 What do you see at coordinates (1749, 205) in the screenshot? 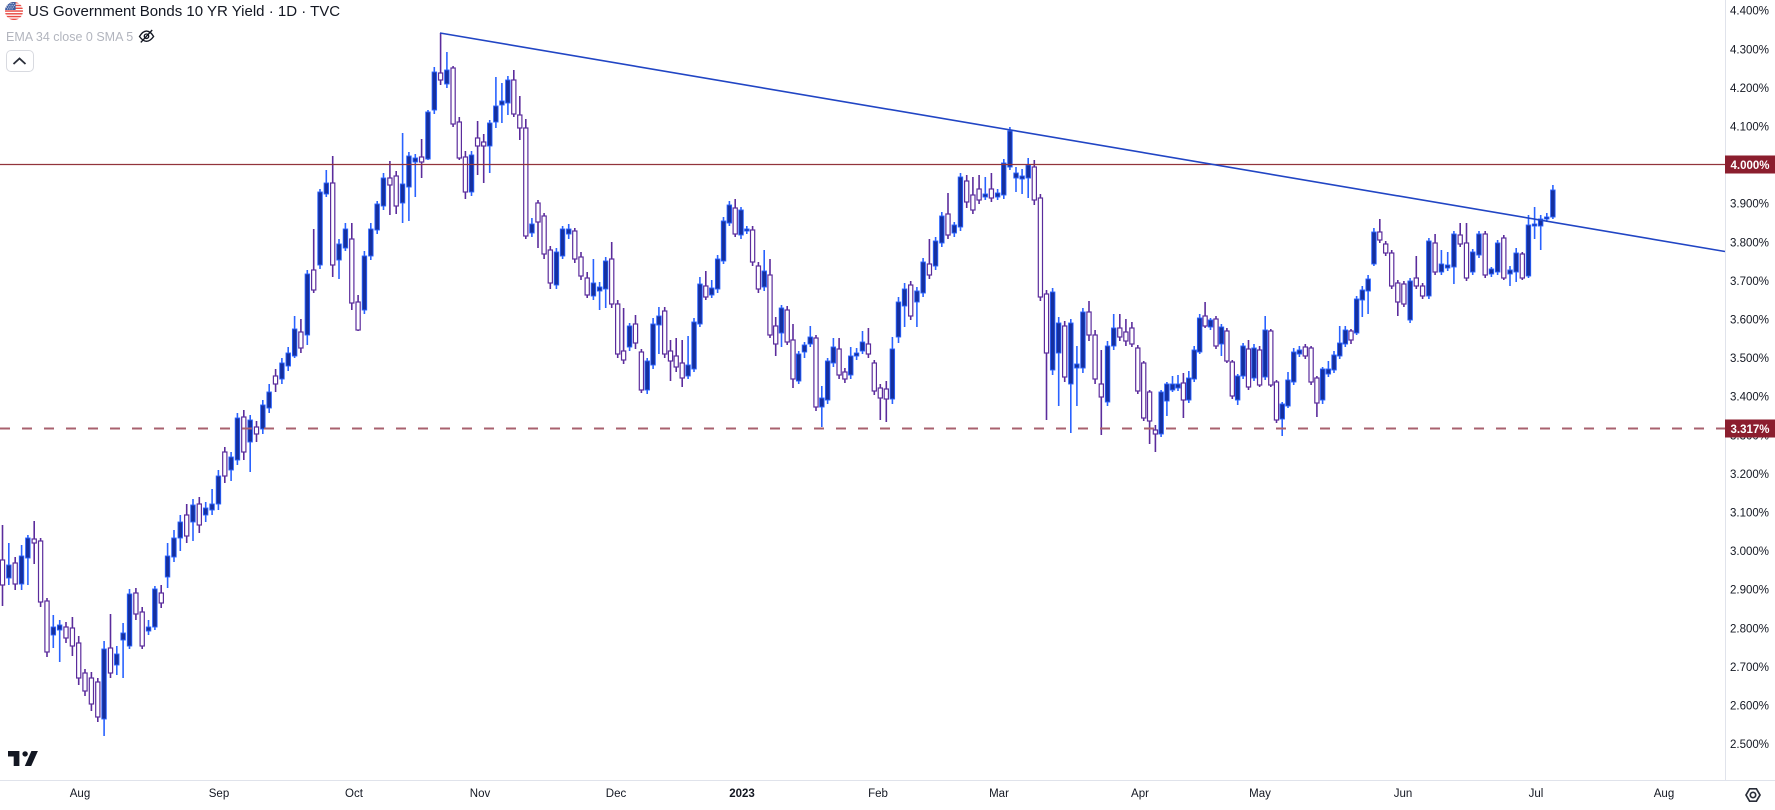
I see `svg-text: 3.900%` at bounding box center [1749, 205].